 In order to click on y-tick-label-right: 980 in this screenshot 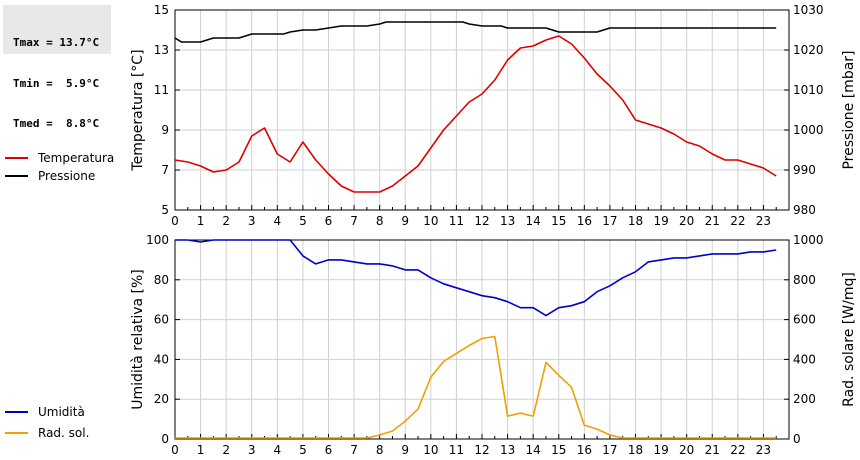, I will do `click(804, 210)`.